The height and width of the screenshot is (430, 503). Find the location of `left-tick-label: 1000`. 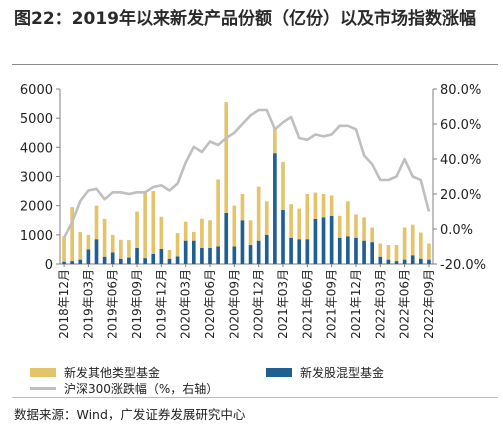

left-tick-label: 1000 is located at coordinates (36, 236).